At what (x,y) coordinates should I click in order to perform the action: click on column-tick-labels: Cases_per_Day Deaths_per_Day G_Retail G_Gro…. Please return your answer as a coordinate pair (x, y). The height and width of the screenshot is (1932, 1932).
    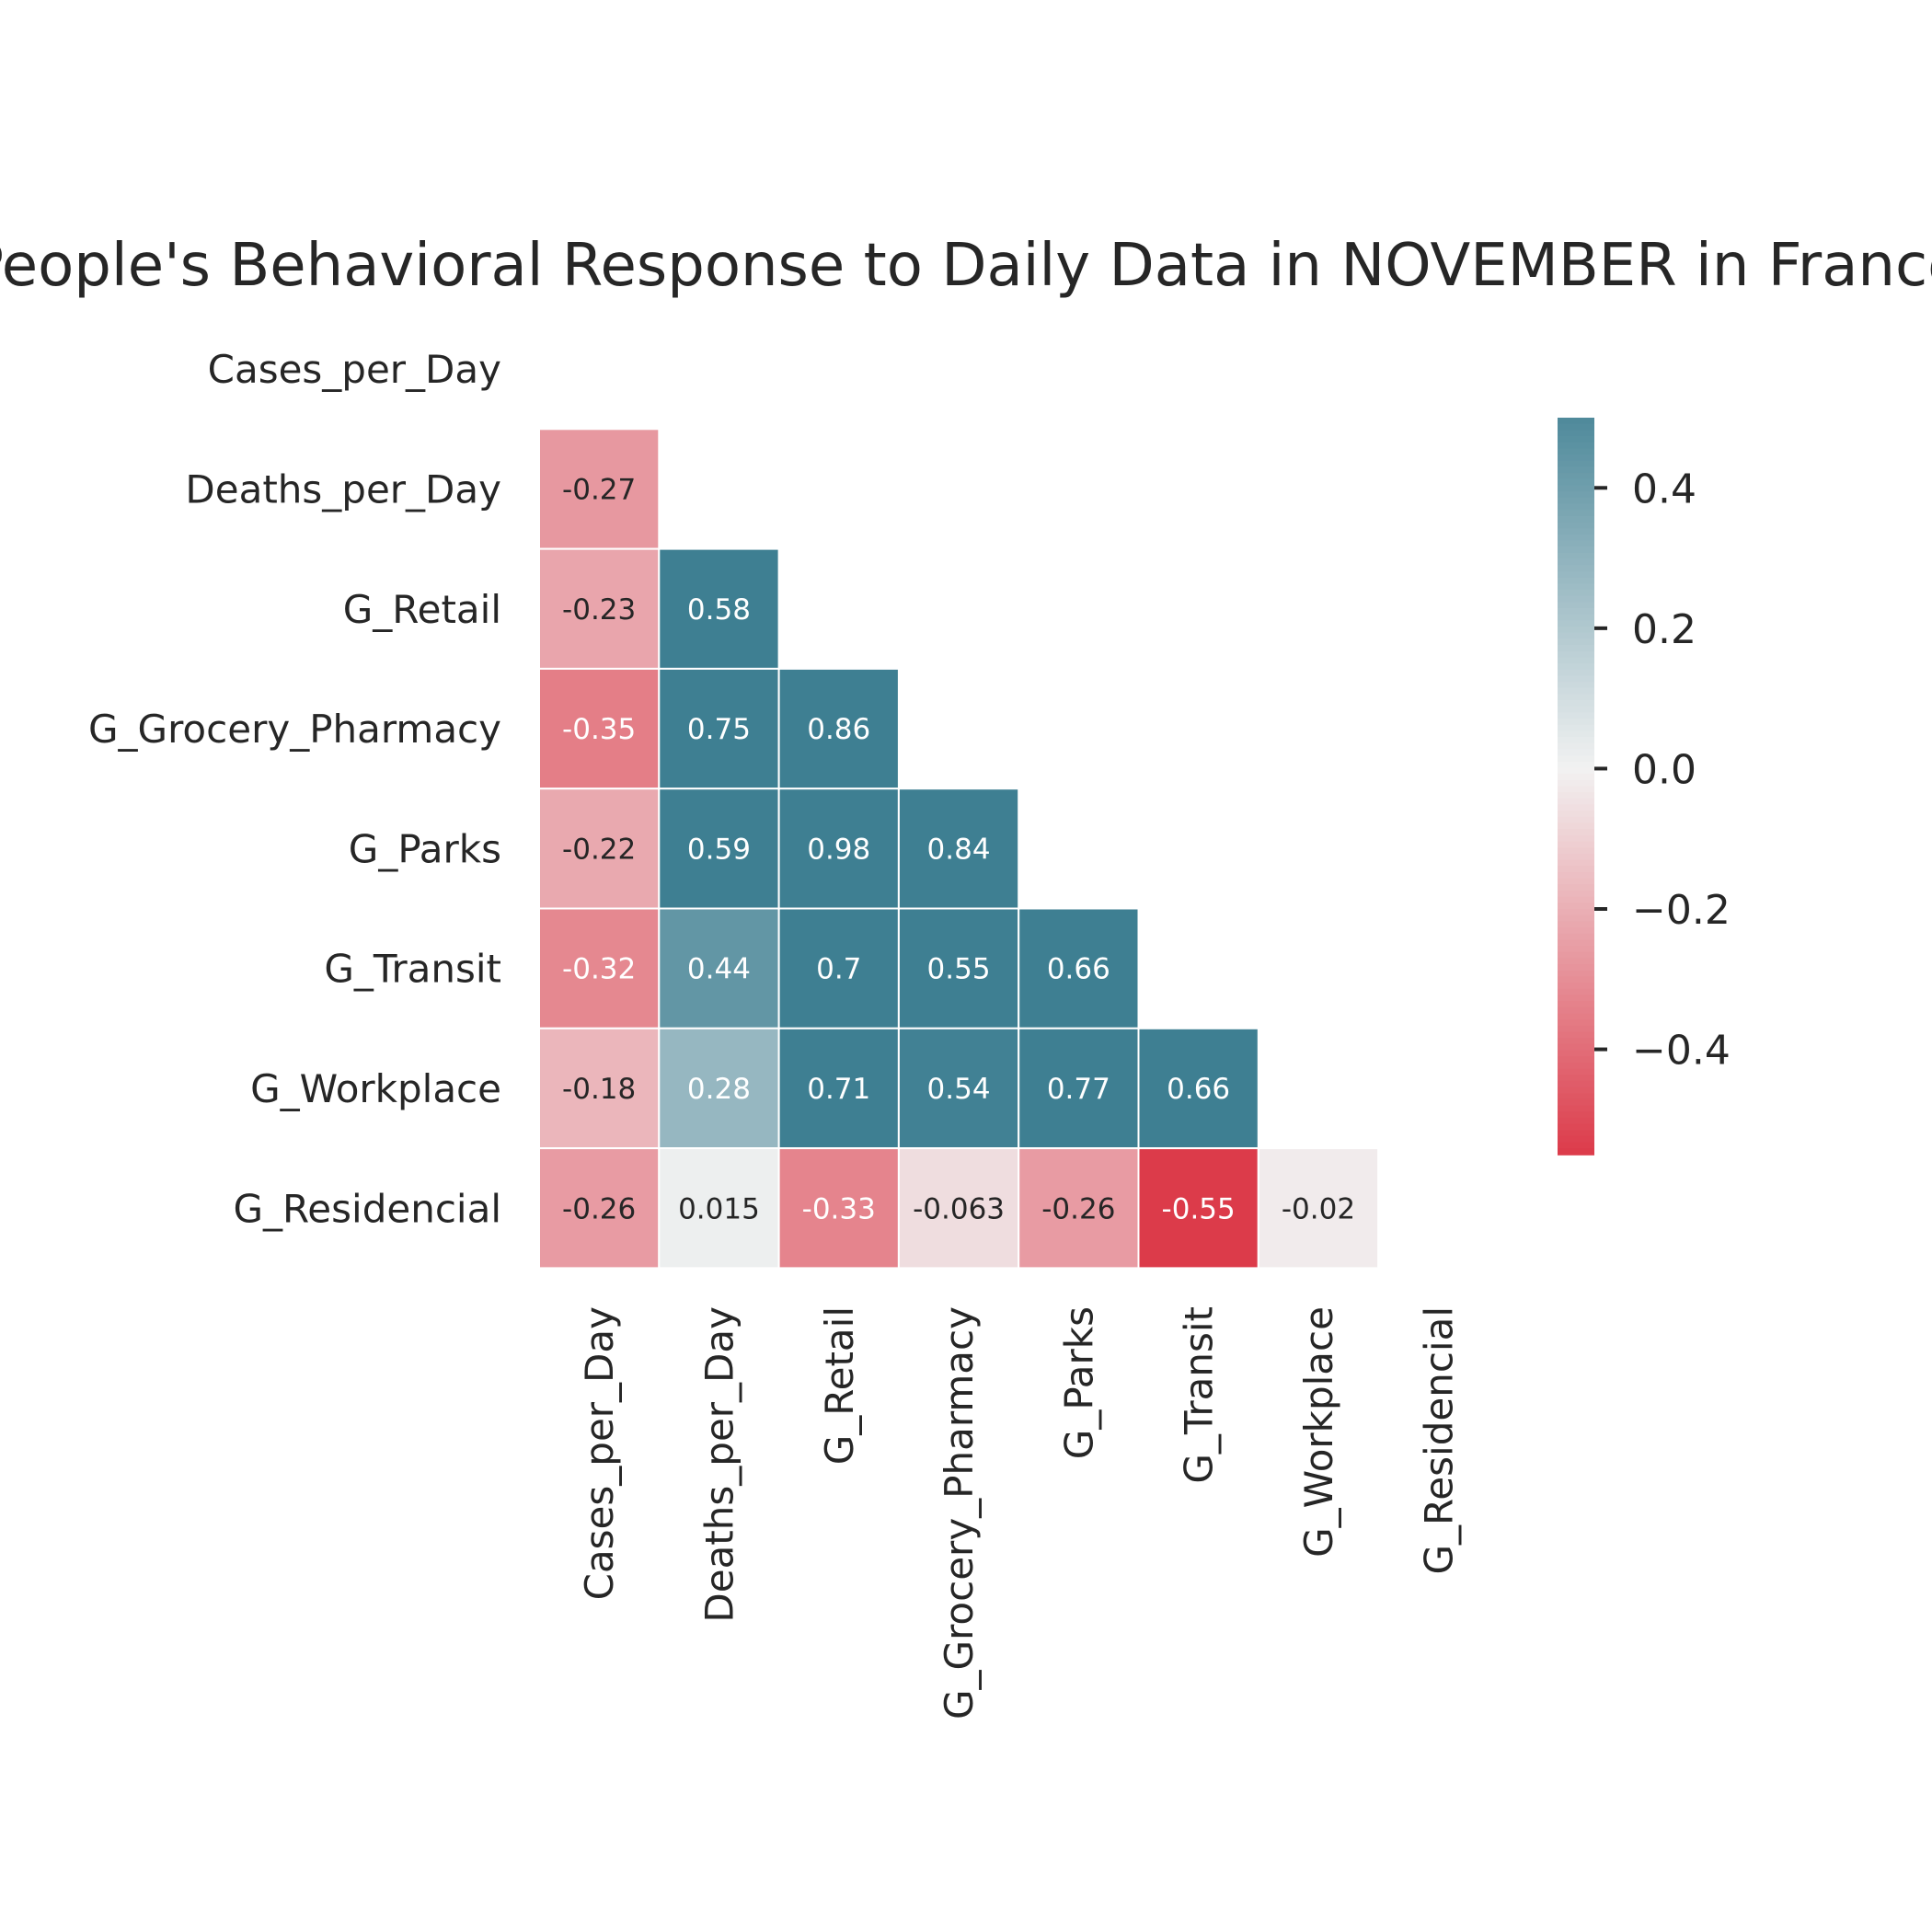
    Looking at the image, I should click on (1019, 1512).